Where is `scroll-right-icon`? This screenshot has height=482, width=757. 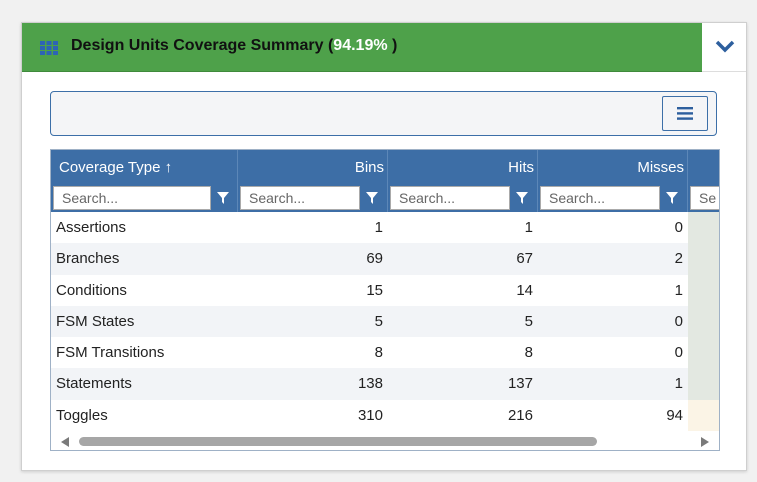
scroll-right-icon is located at coordinates (705, 442).